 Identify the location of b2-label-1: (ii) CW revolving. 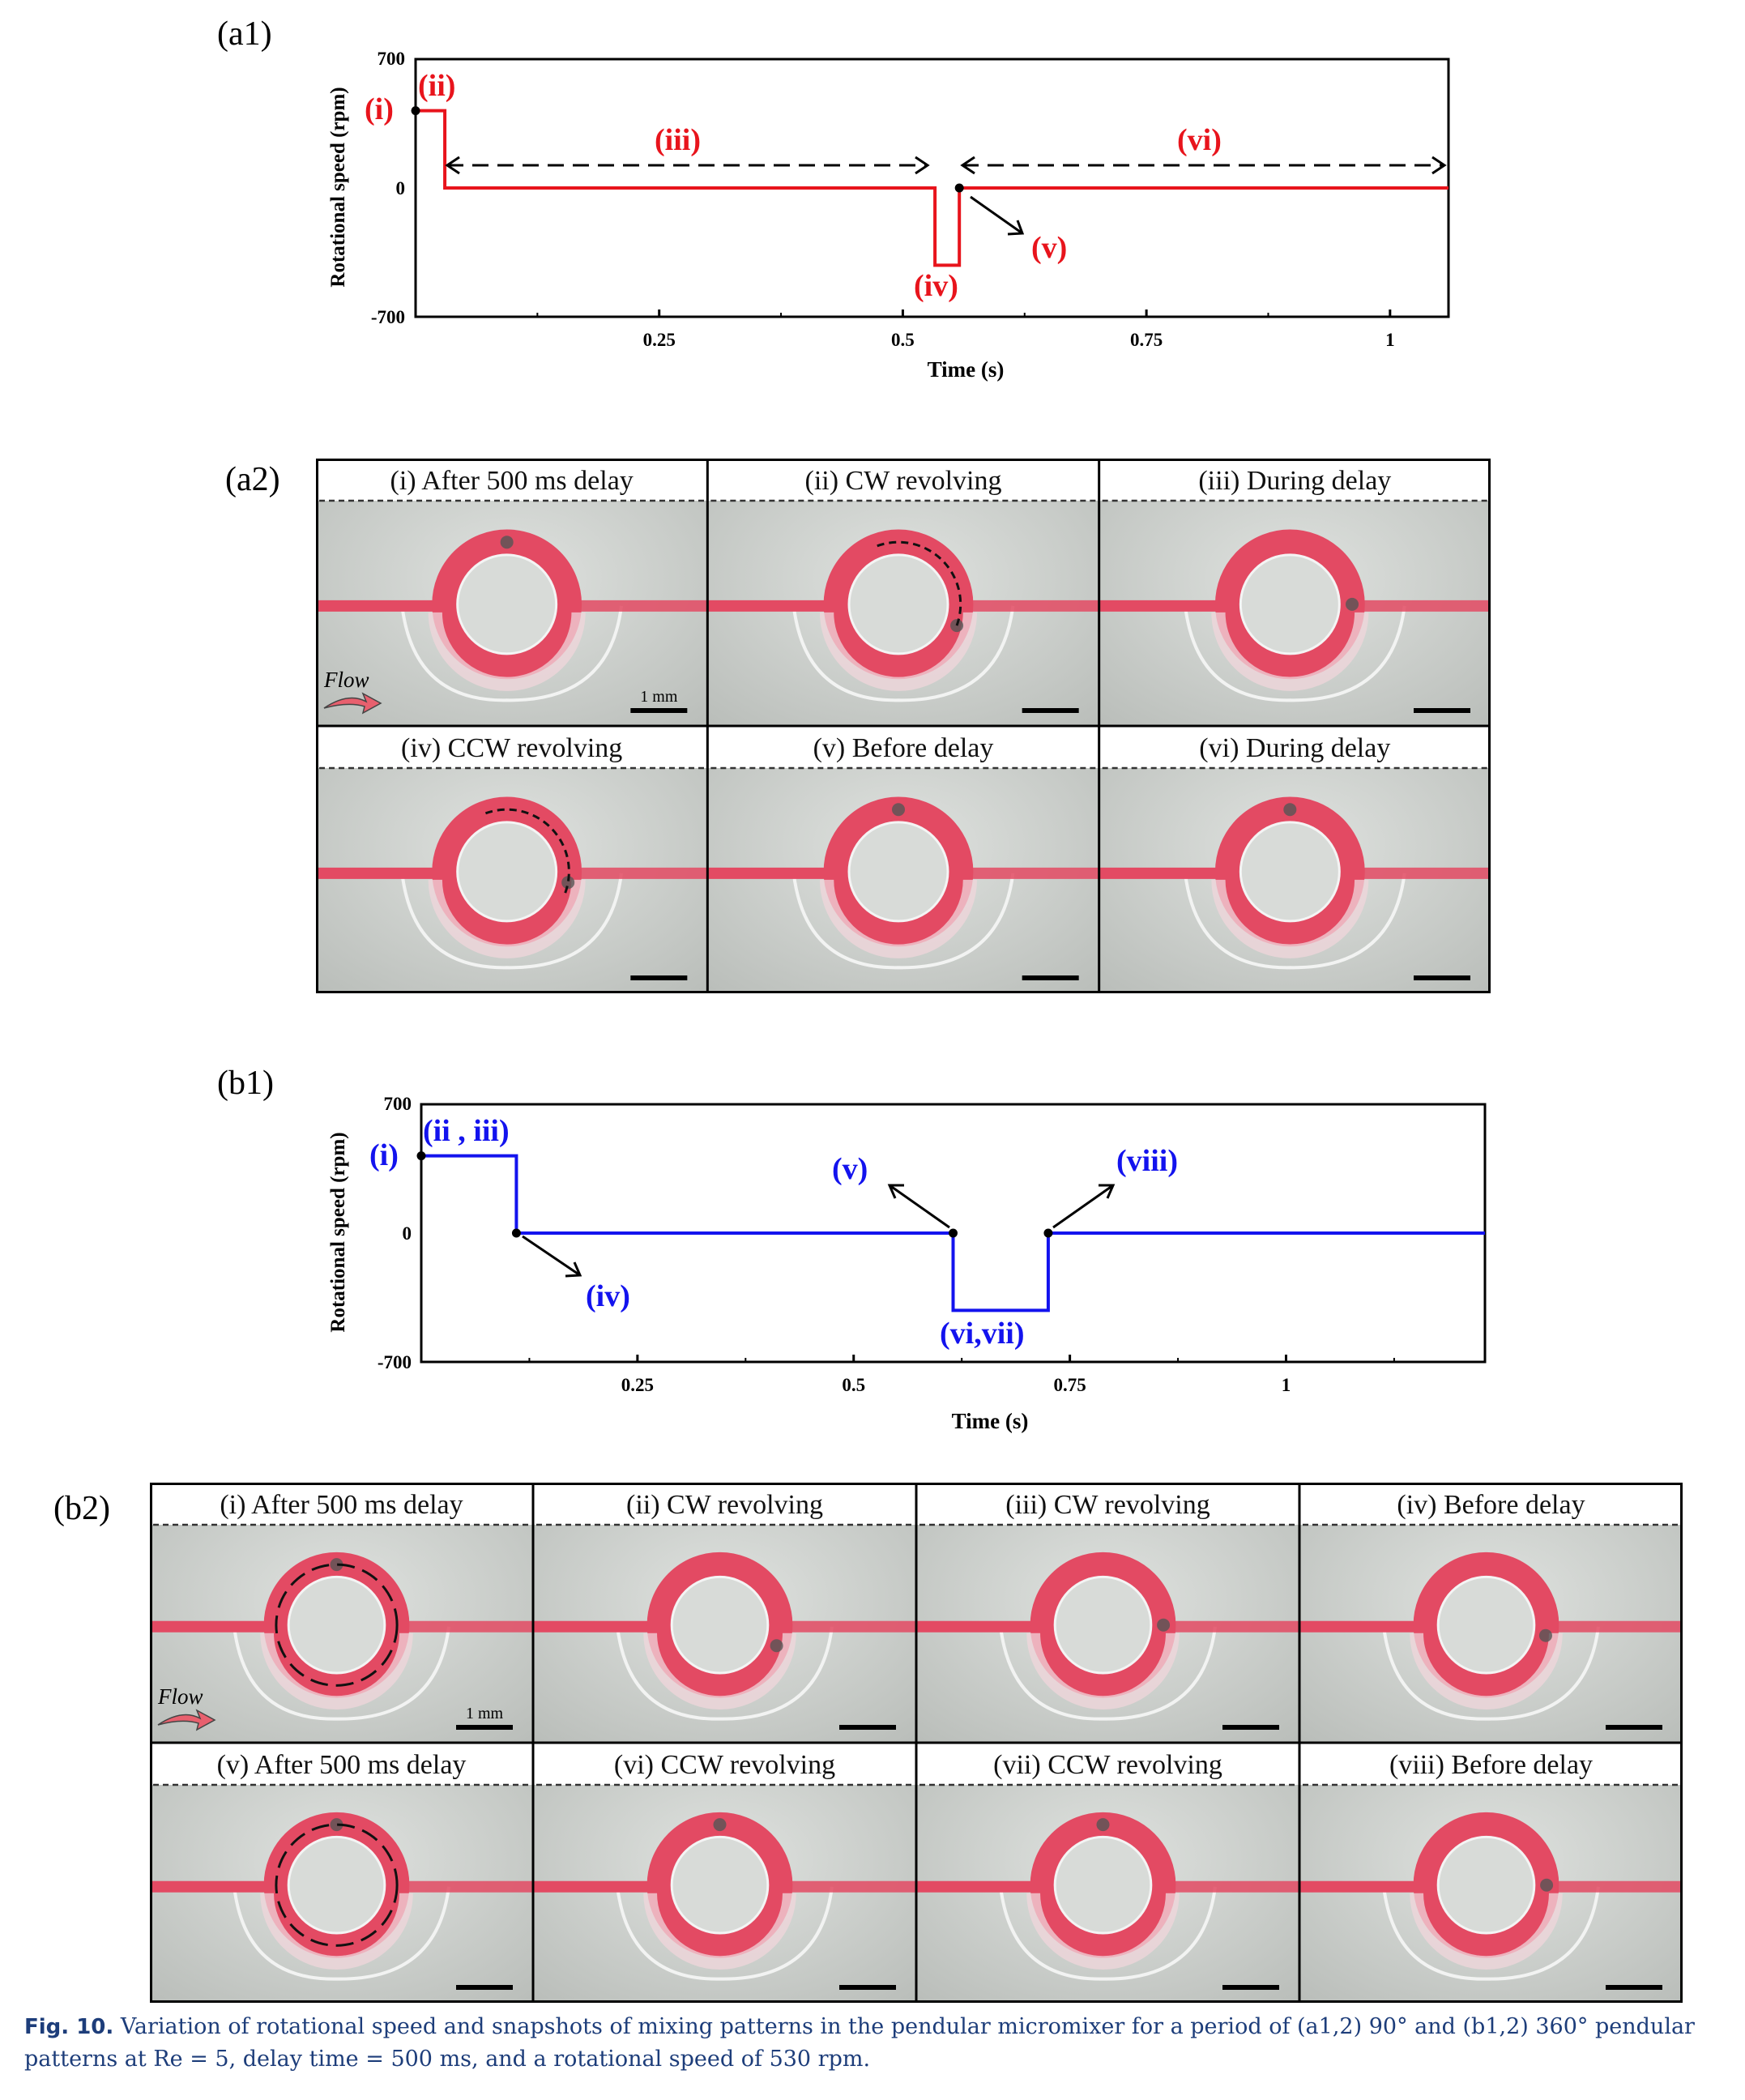
(724, 1505).